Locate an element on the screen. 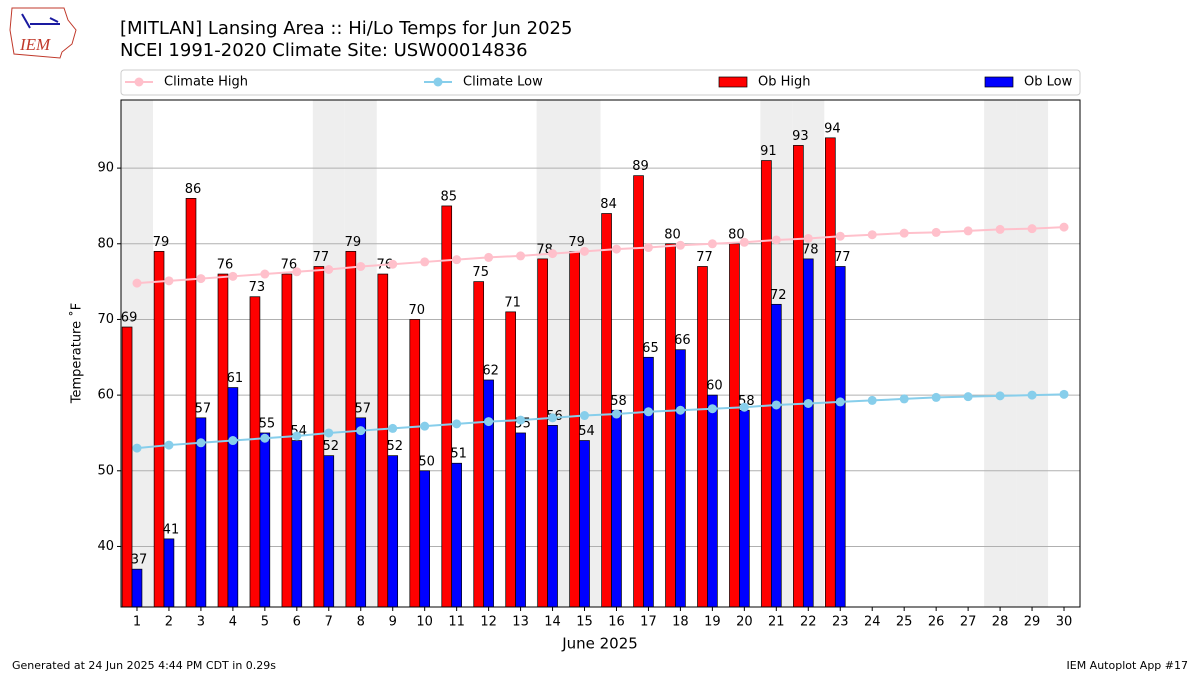 The height and width of the screenshot is (675, 1200). weekend-shade is located at coordinates (1032, 353).